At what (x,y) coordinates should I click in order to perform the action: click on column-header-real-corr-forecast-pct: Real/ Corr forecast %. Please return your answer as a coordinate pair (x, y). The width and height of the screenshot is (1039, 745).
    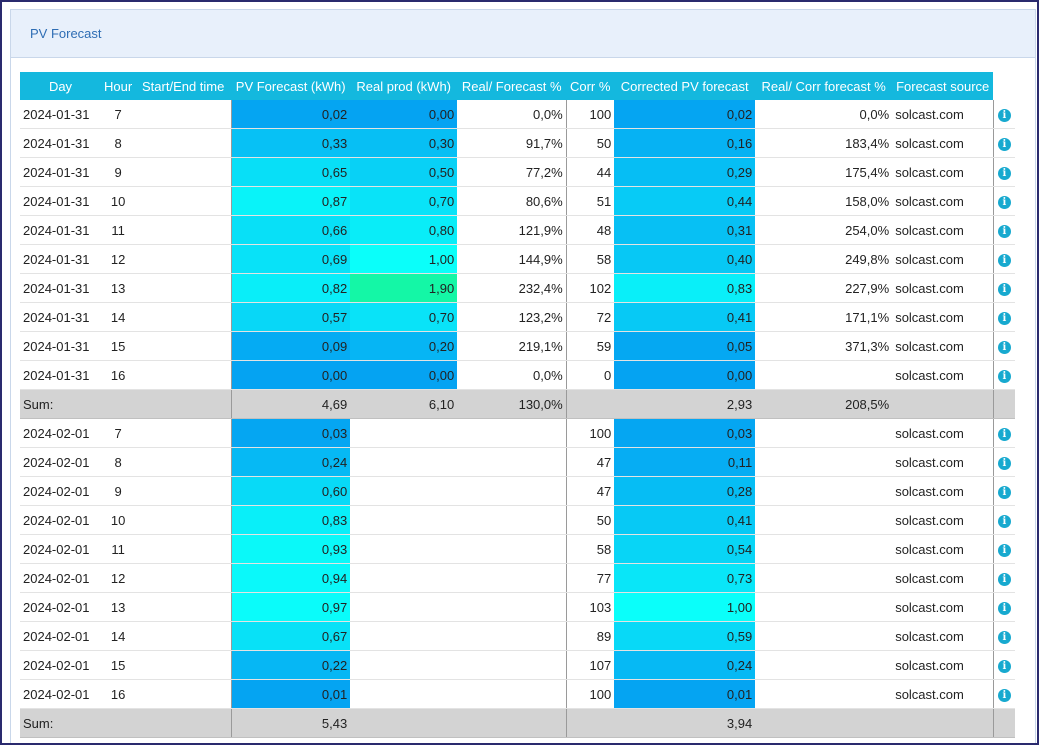
    Looking at the image, I should click on (824, 86).